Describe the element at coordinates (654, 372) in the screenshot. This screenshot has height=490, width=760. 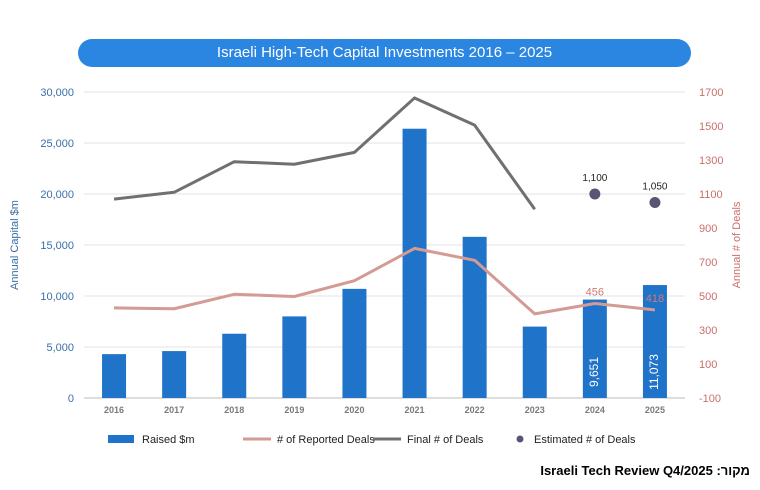
I see `bar-value-label: 11,073` at that location.